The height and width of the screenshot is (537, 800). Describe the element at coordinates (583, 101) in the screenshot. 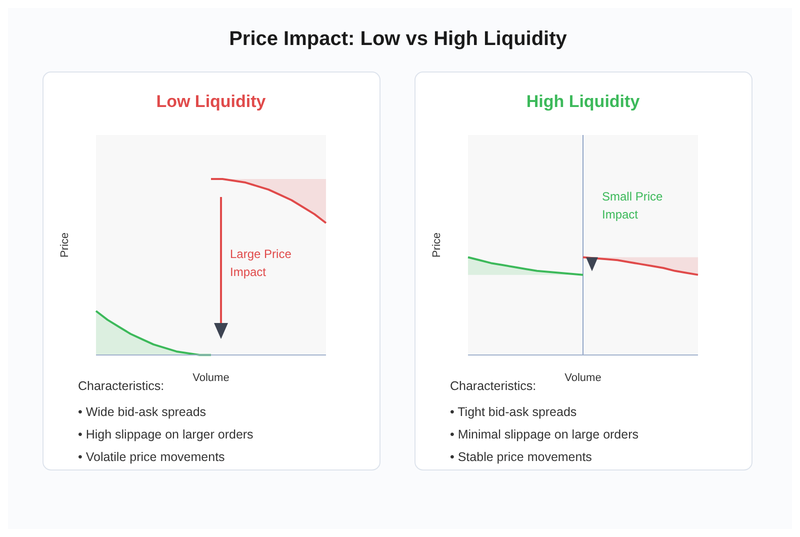

I see `chart-subtitle: High Liquidity` at that location.